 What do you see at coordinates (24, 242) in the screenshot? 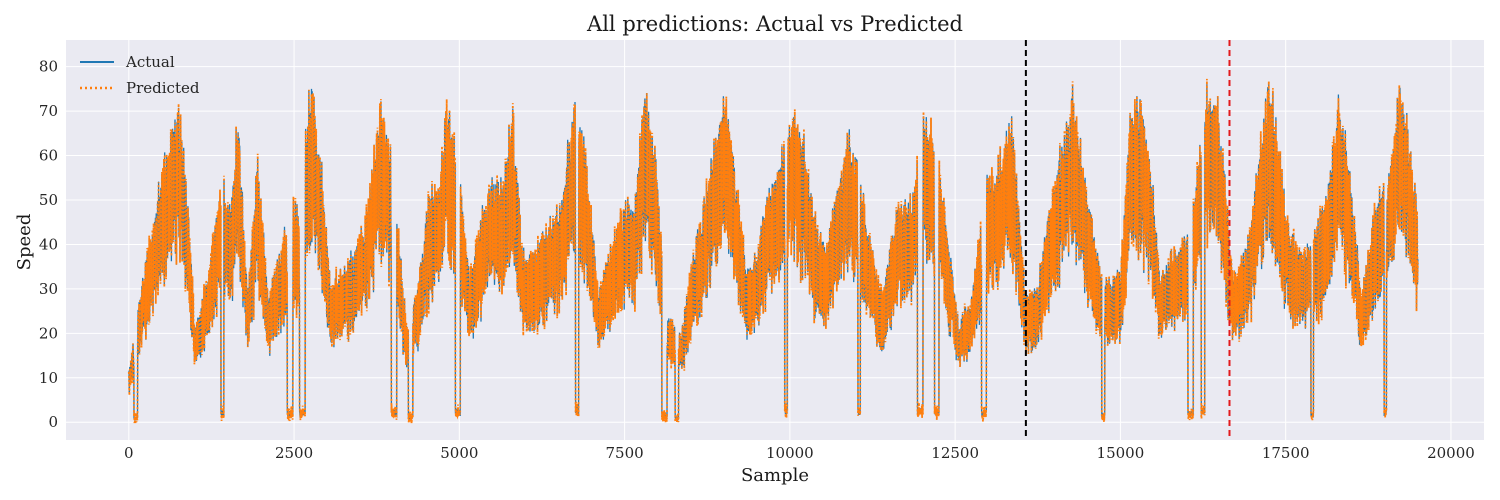
I see `y-axis-label: Speed` at bounding box center [24, 242].